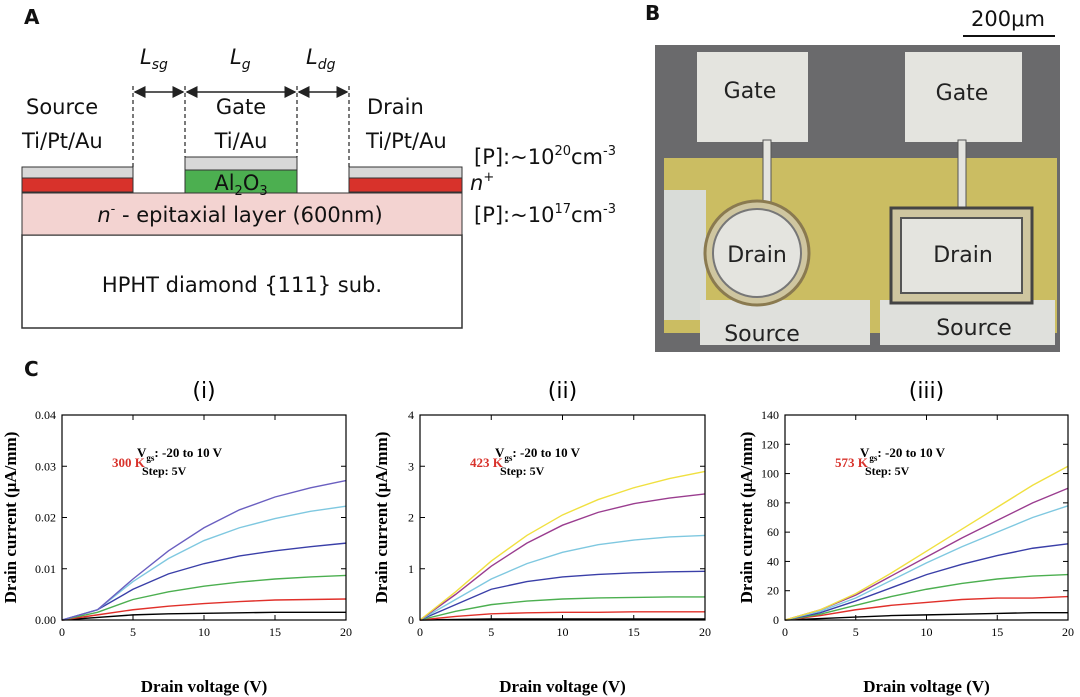  What do you see at coordinates (1008, 19) in the screenshot?
I see `scale-label: 200μm` at bounding box center [1008, 19].